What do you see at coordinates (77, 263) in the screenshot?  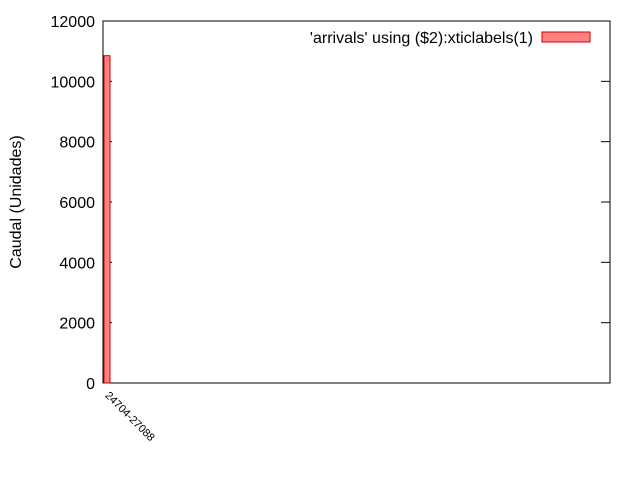 I see `y-tick-label: 4000` at bounding box center [77, 263].